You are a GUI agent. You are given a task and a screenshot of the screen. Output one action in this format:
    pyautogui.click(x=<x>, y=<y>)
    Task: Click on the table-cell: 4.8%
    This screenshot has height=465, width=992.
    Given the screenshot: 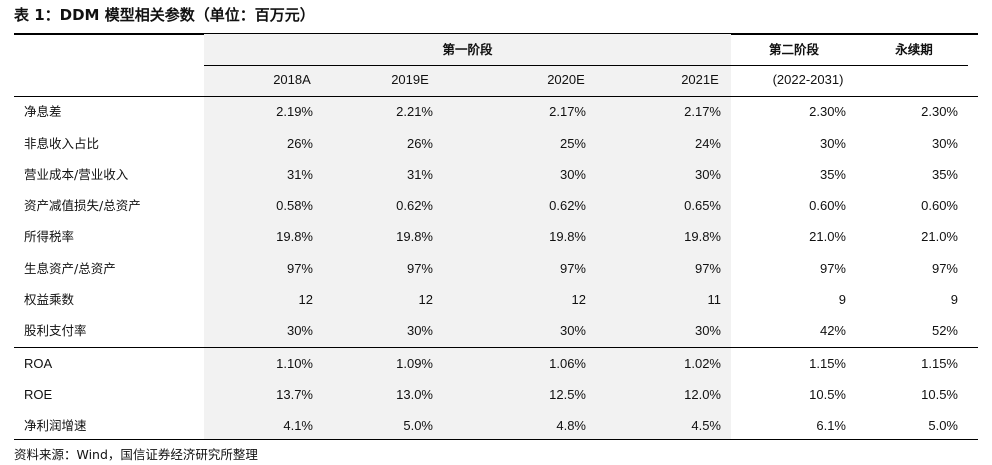 What is the action you would take?
    pyautogui.click(x=571, y=425)
    